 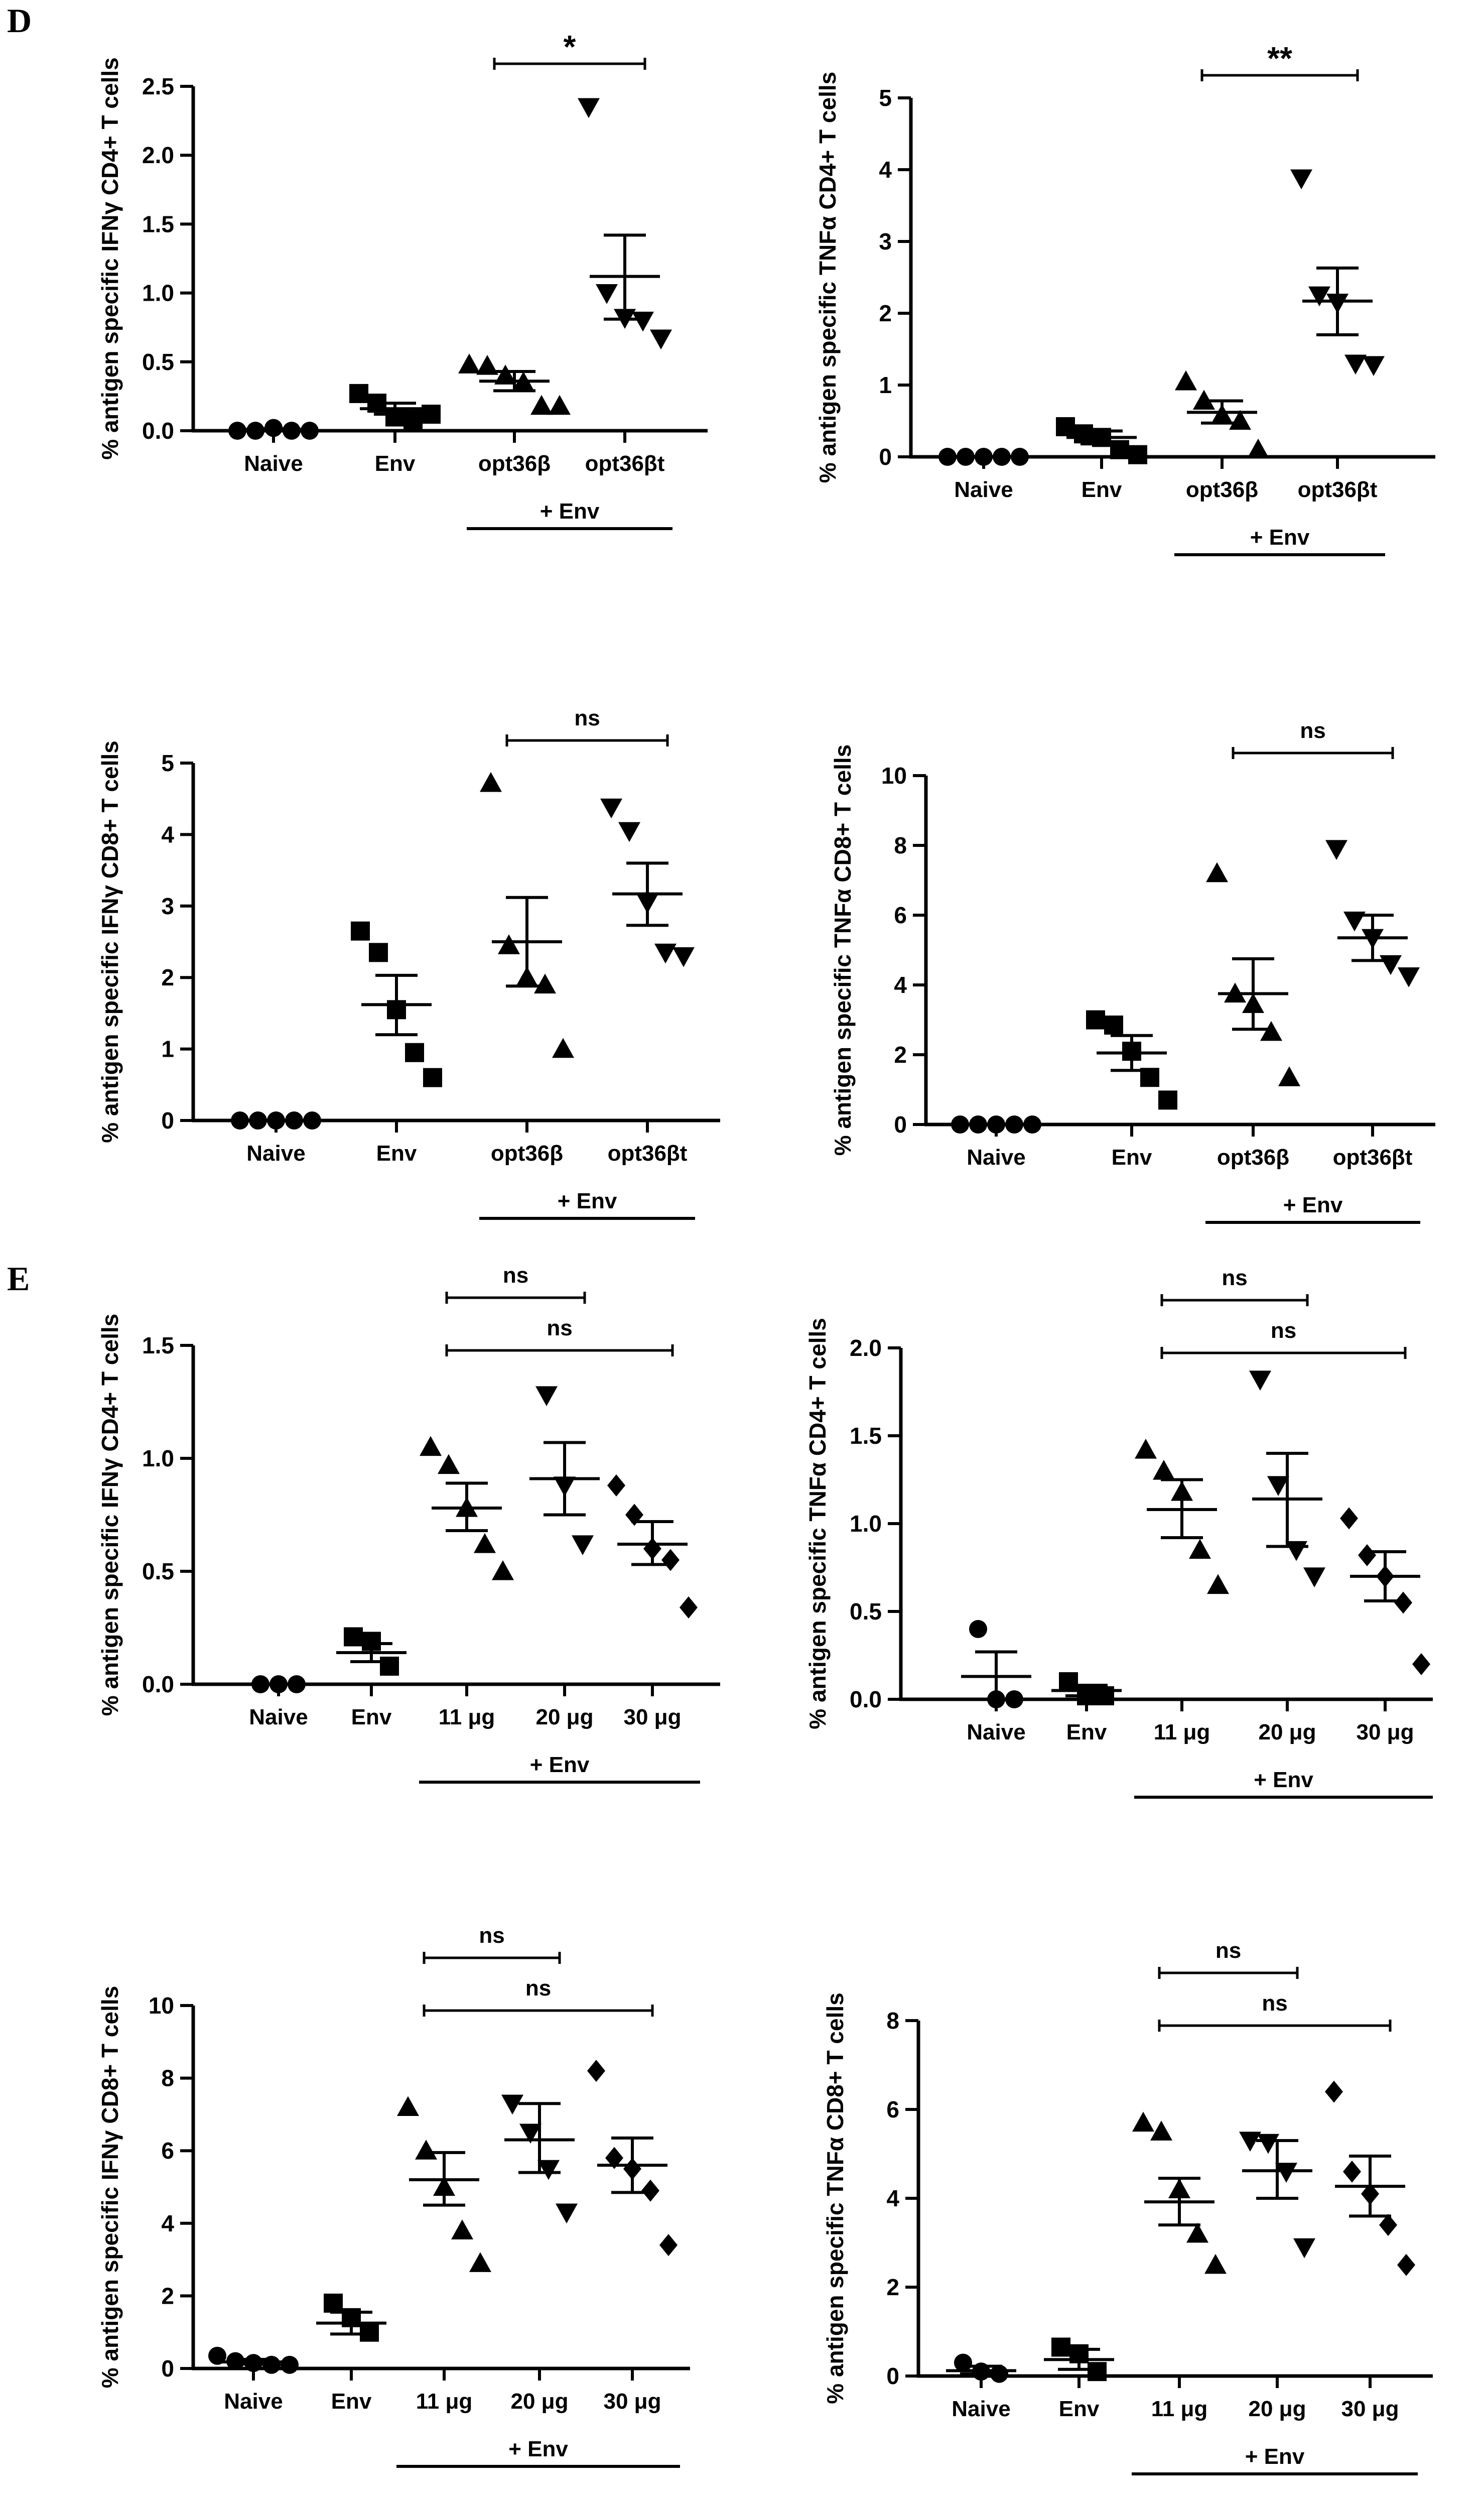 What do you see at coordinates (110, 1515) in the screenshot?
I see `y-axis-title: % antigen specific IFNγ CD4+ T cells` at bounding box center [110, 1515].